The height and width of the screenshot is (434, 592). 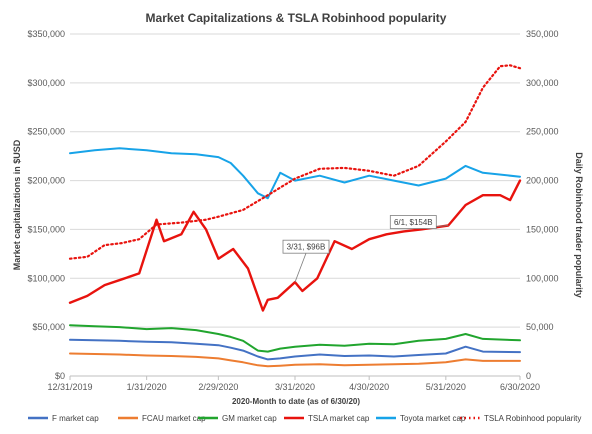 What do you see at coordinates (46, 132) in the screenshot?
I see `y-tick-label: $250,000` at bounding box center [46, 132].